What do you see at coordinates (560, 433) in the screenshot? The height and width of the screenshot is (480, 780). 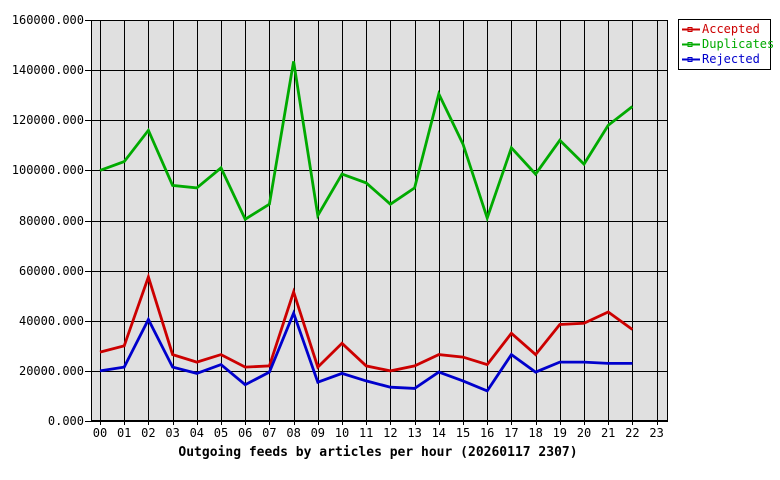 I see `x-axis-tick-label: 19` at bounding box center [560, 433].